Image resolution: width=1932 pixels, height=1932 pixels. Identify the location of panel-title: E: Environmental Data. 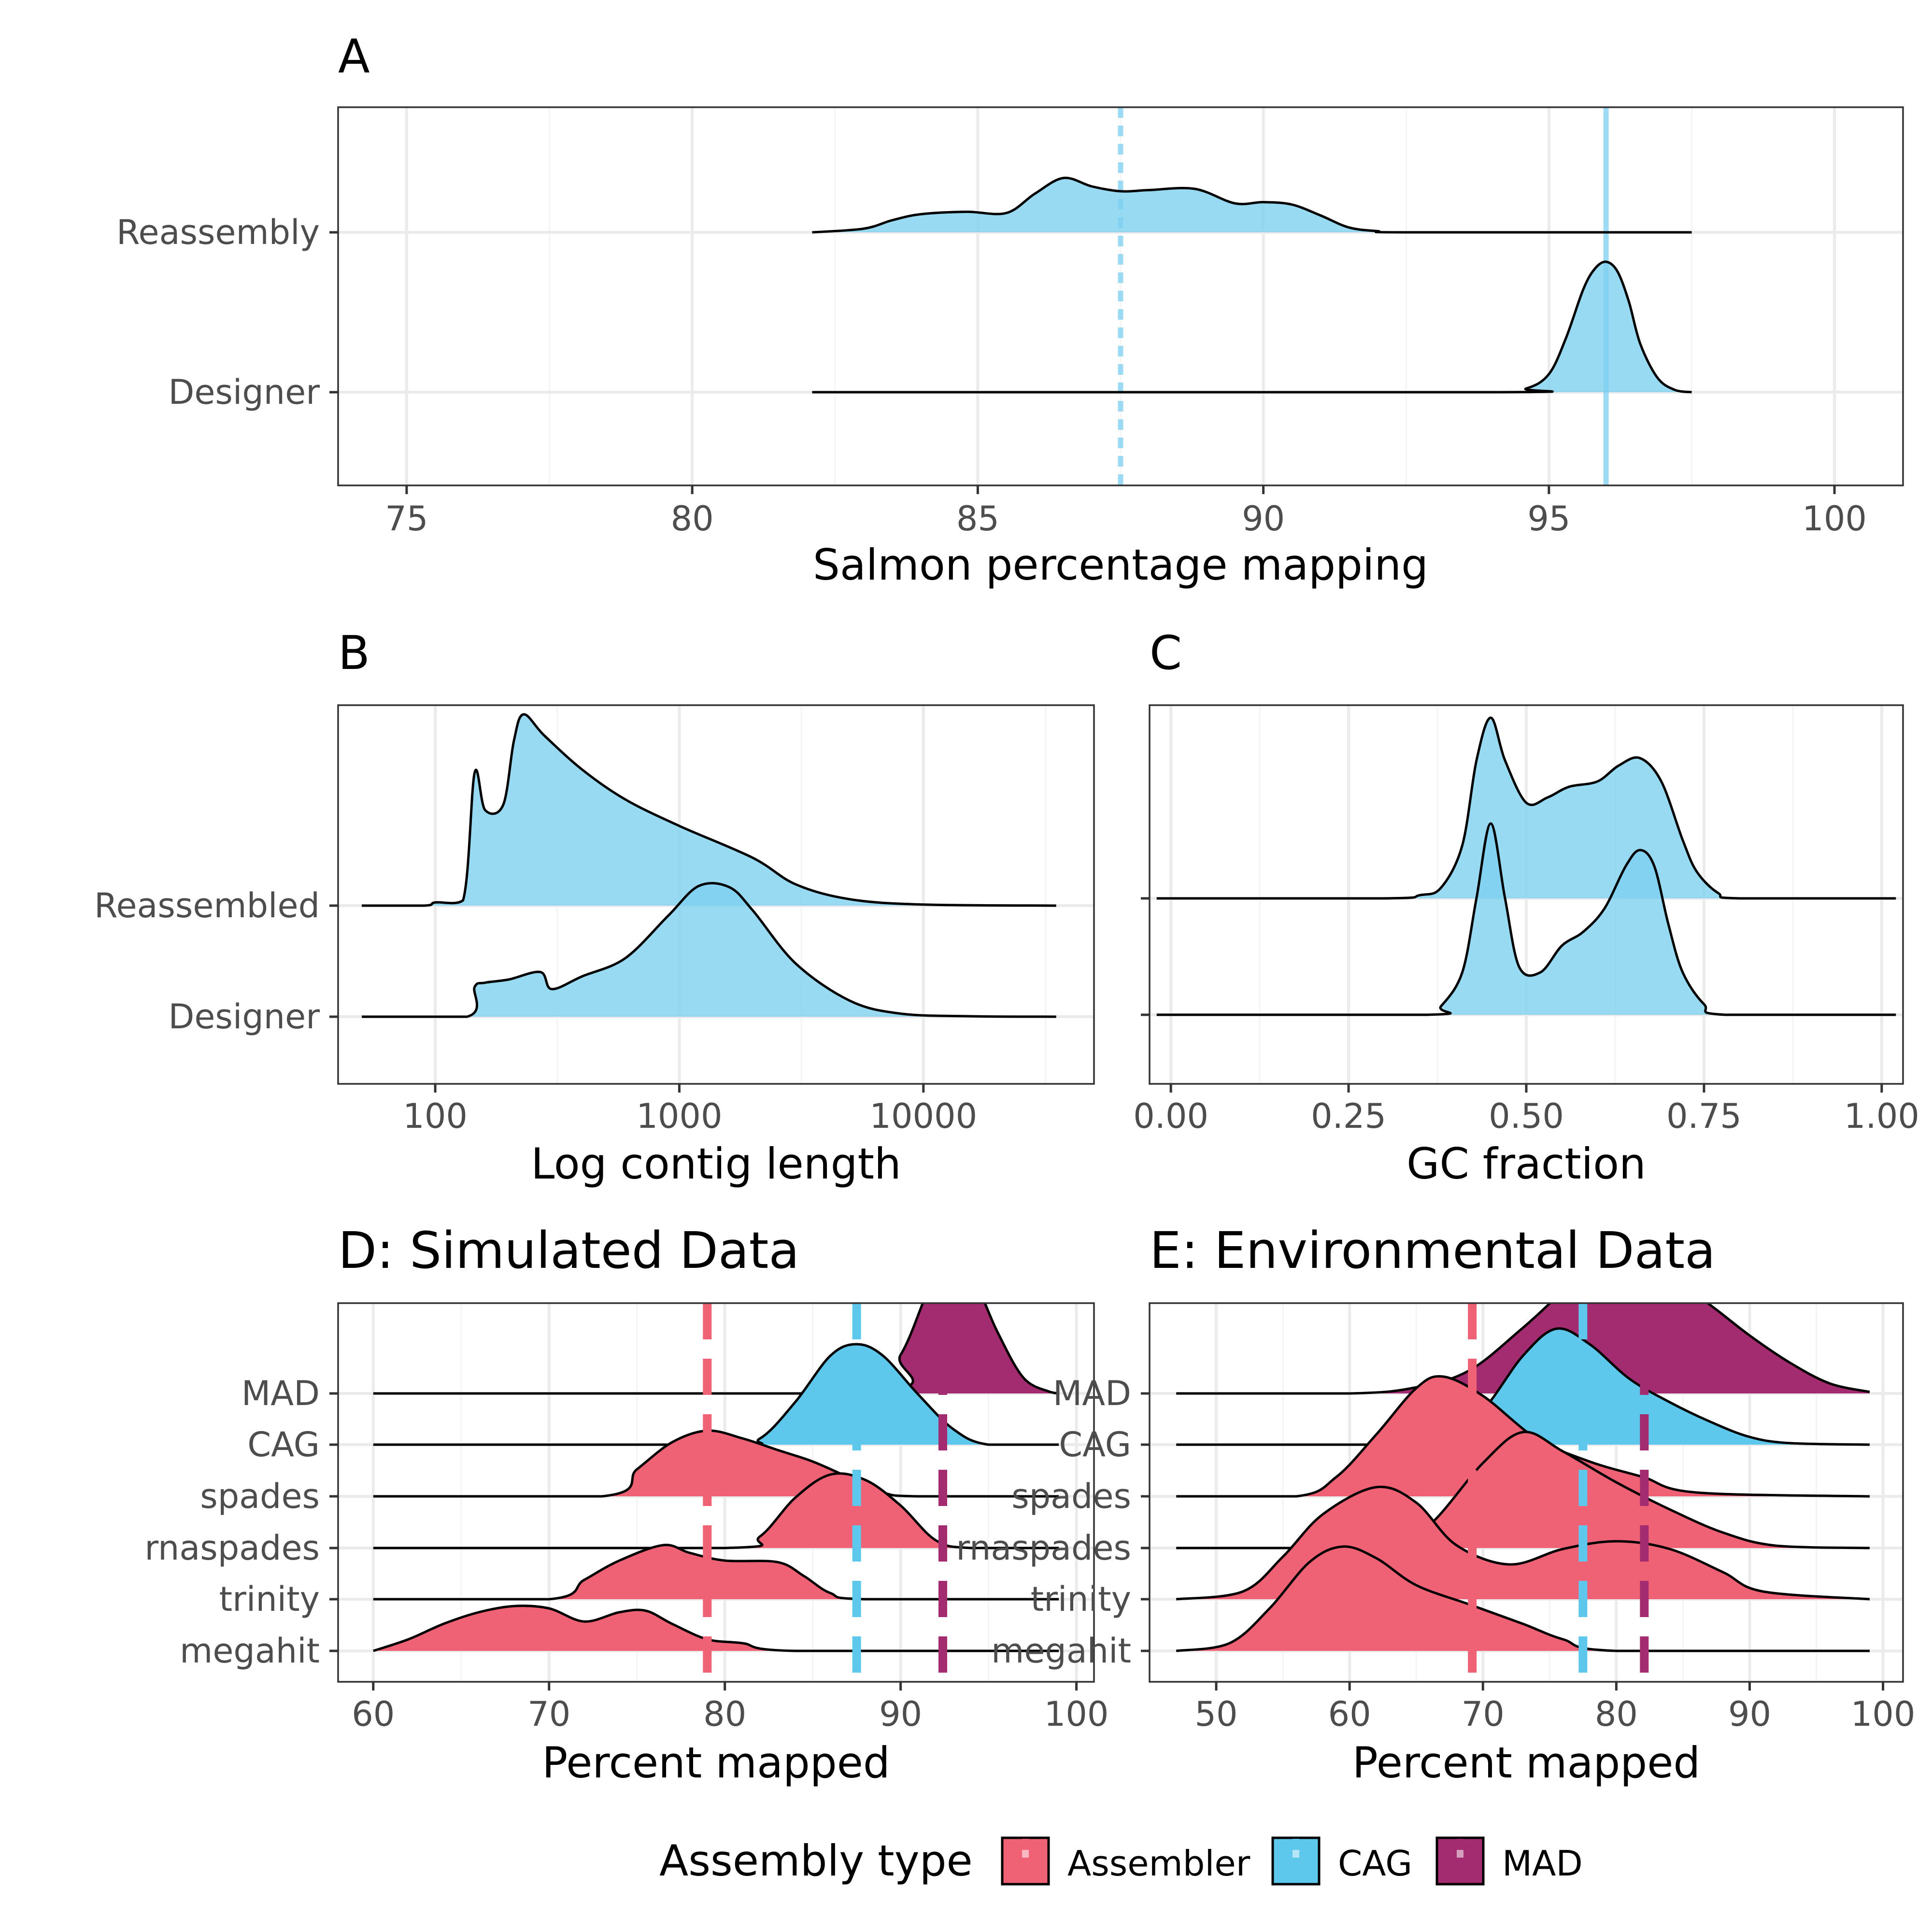
(1433, 1250).